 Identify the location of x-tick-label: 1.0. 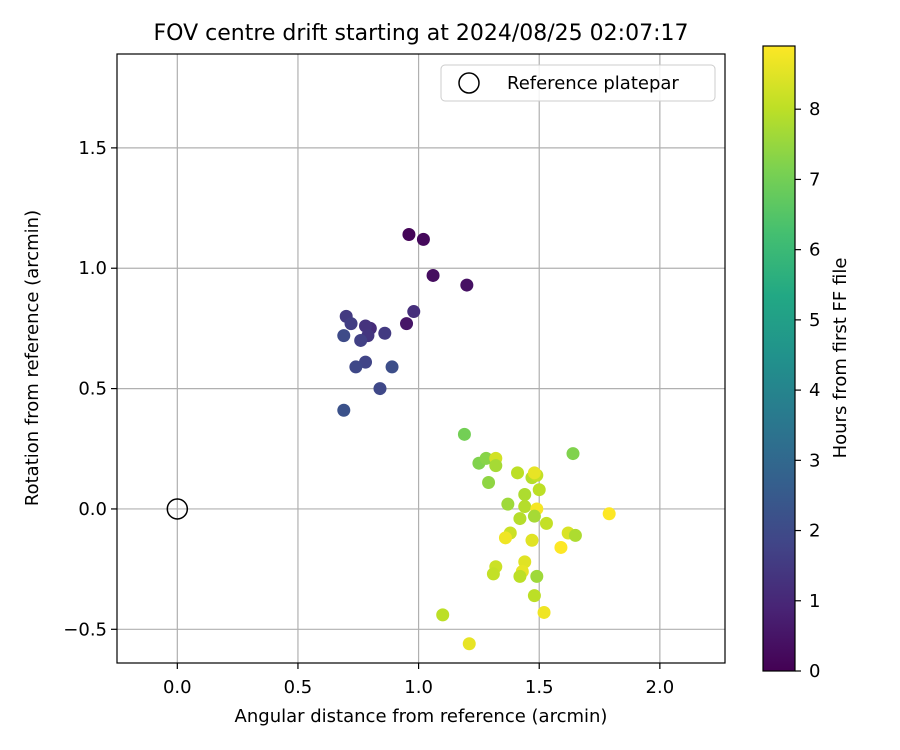
(418, 687).